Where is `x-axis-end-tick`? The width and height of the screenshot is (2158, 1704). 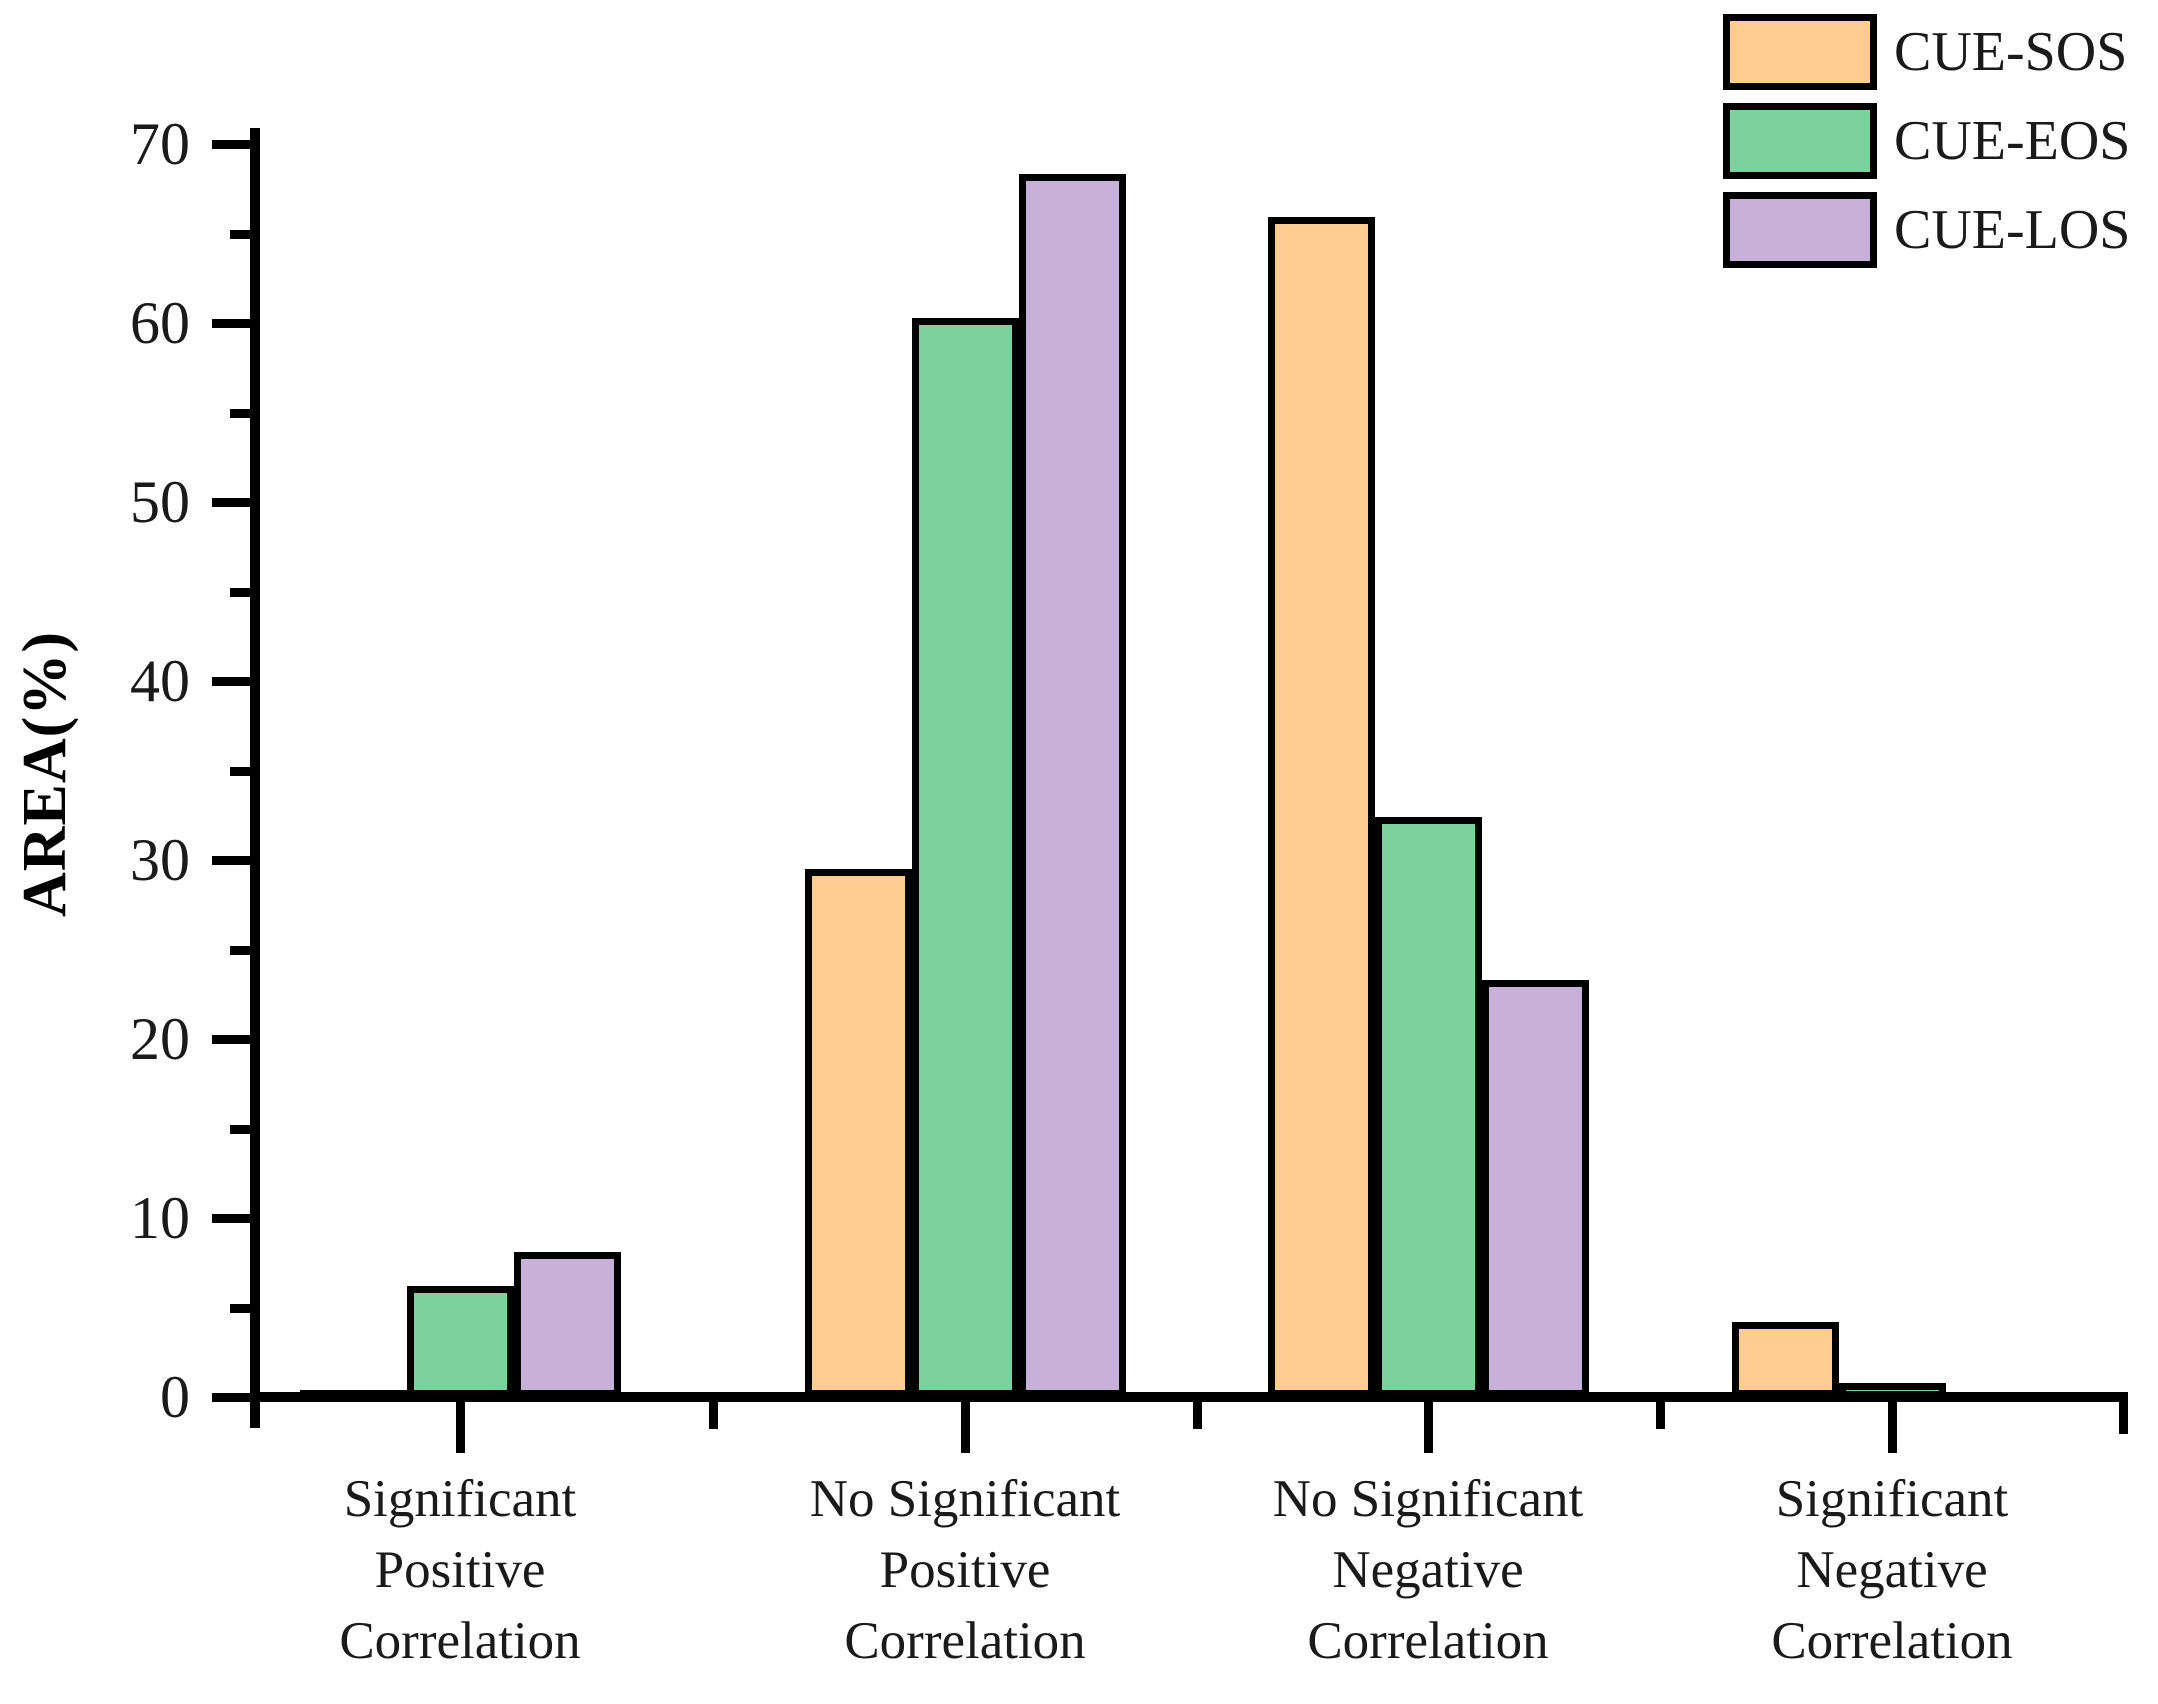
x-axis-end-tick is located at coordinates (2123, 1413).